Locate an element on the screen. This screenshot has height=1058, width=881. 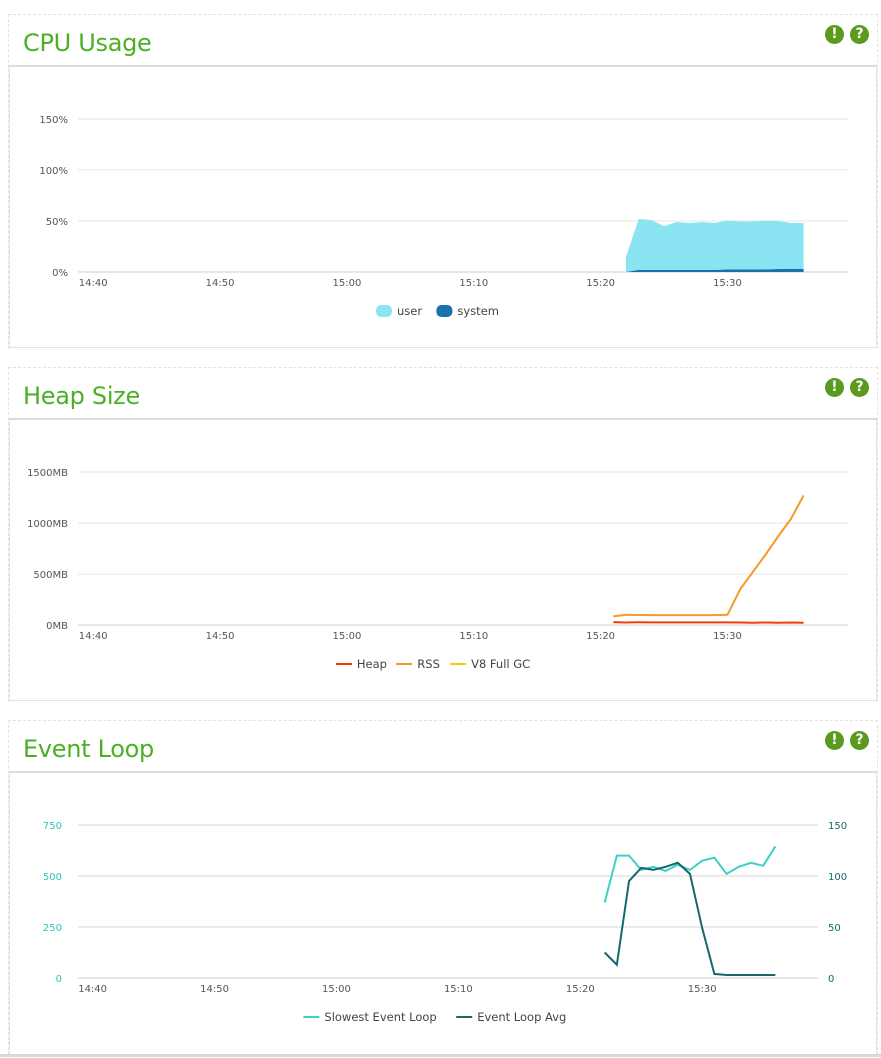
event-loop-title: Event Loop is located at coordinates (88, 749).